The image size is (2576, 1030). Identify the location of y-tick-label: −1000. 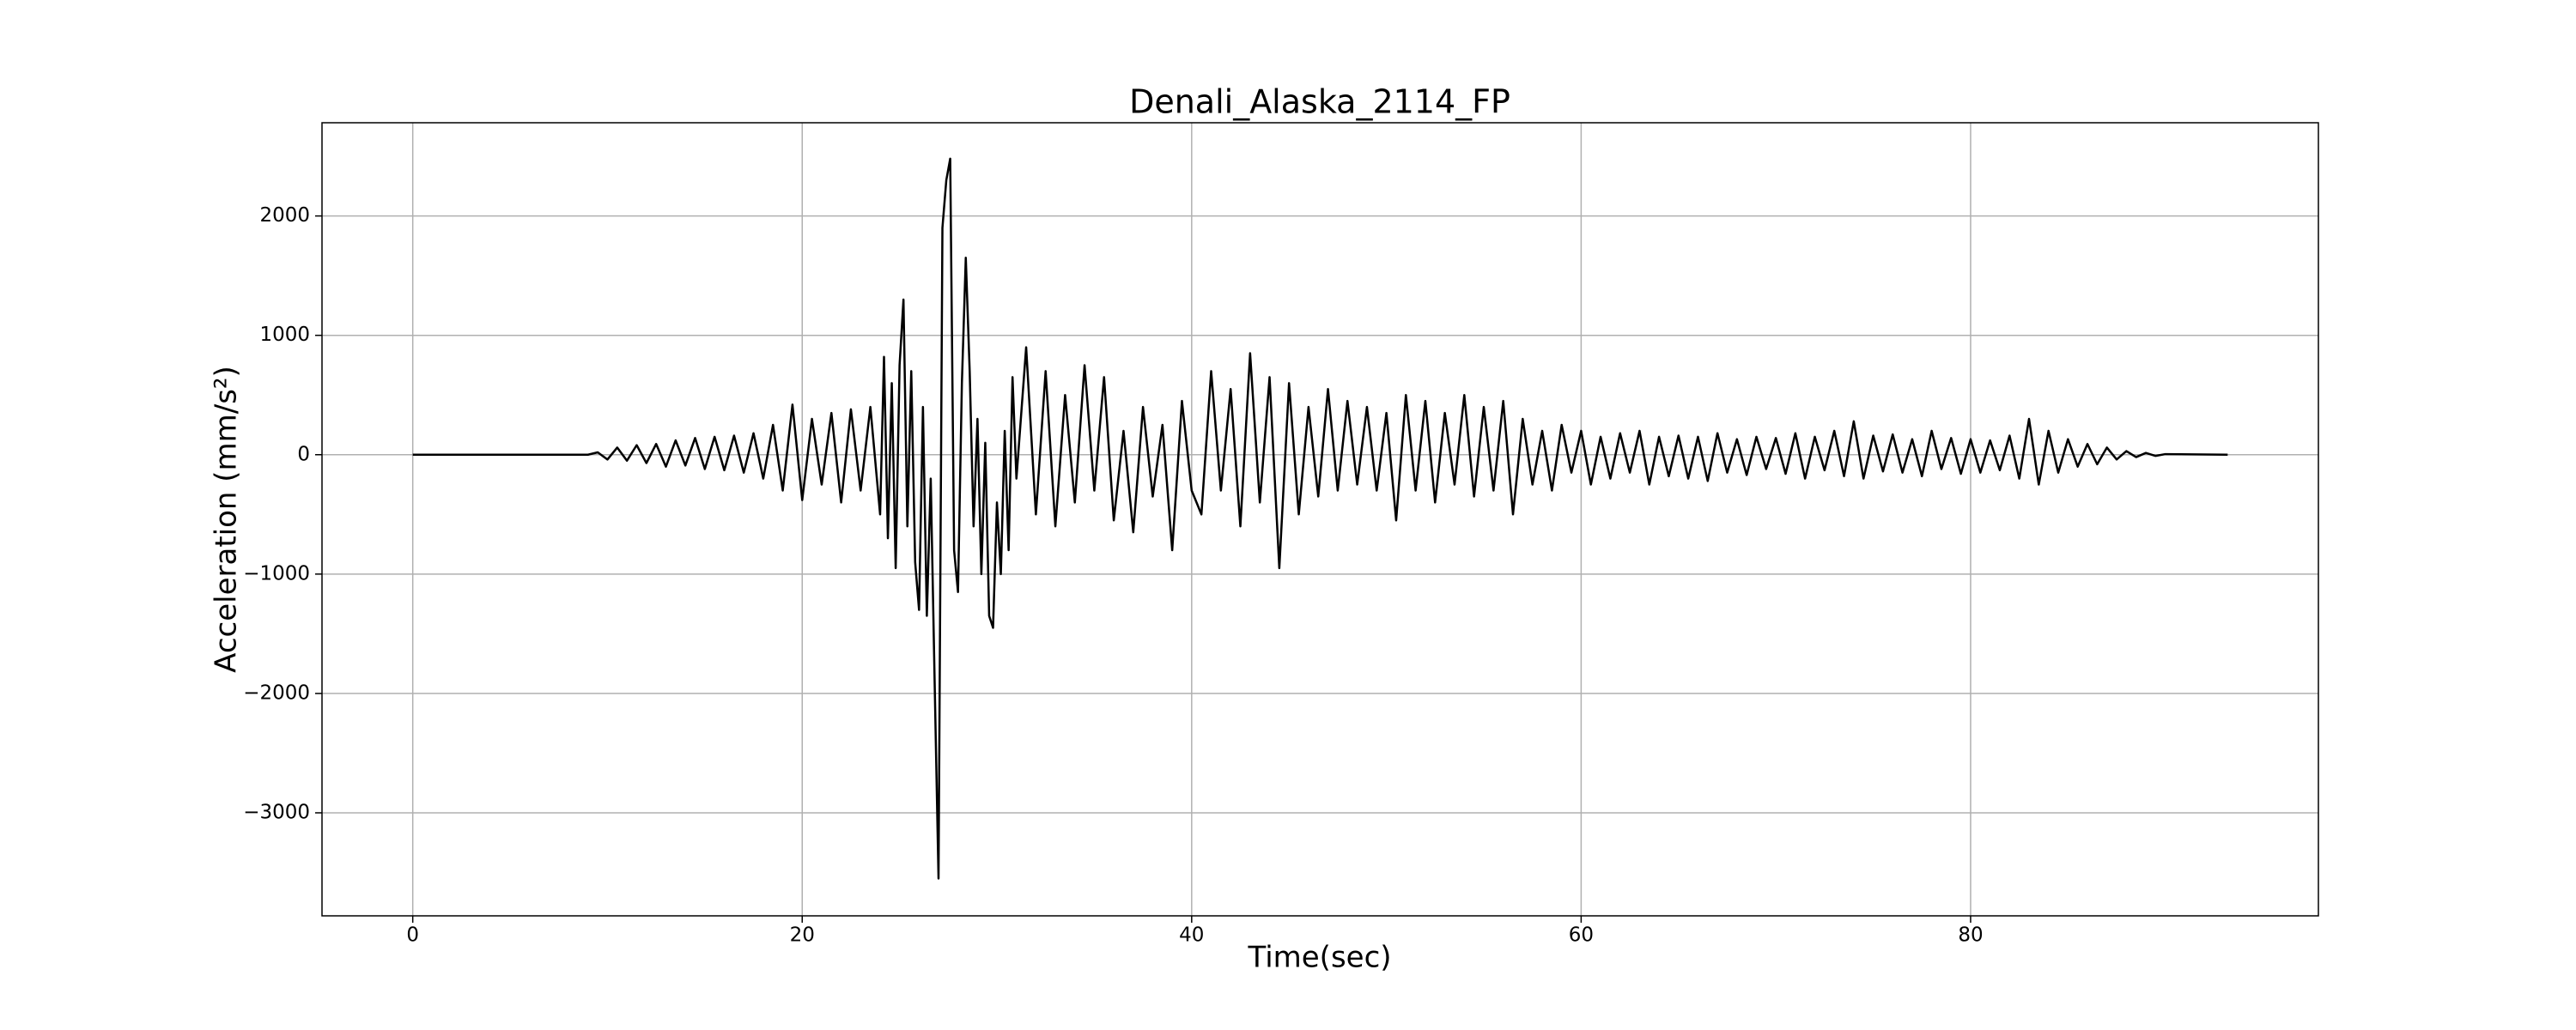
(276, 573).